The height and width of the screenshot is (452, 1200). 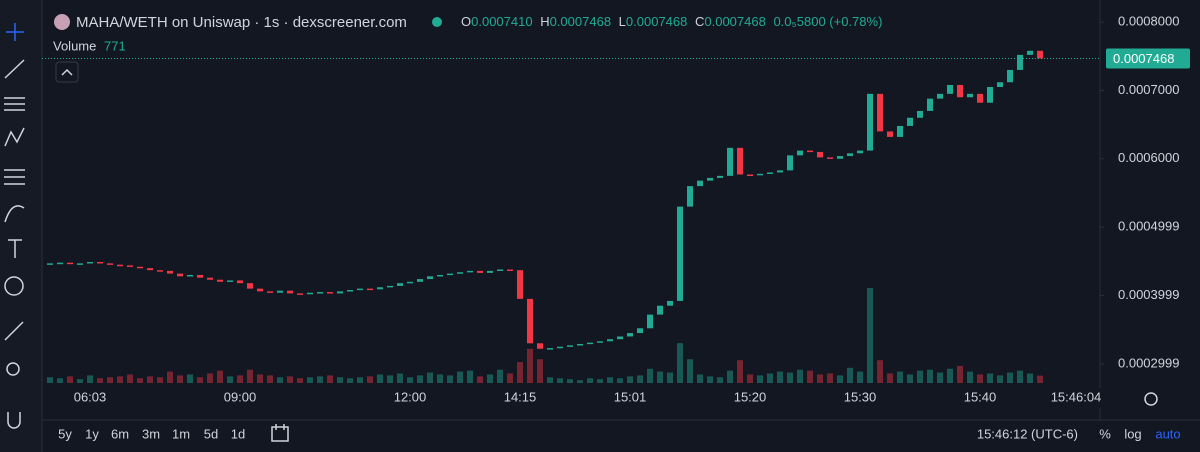 I want to click on percent-toggle: %, so click(x=1105, y=433).